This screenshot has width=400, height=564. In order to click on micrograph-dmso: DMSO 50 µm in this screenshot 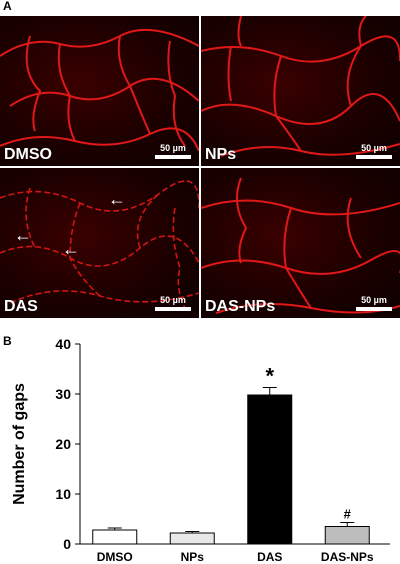, I will do `click(99, 91)`.